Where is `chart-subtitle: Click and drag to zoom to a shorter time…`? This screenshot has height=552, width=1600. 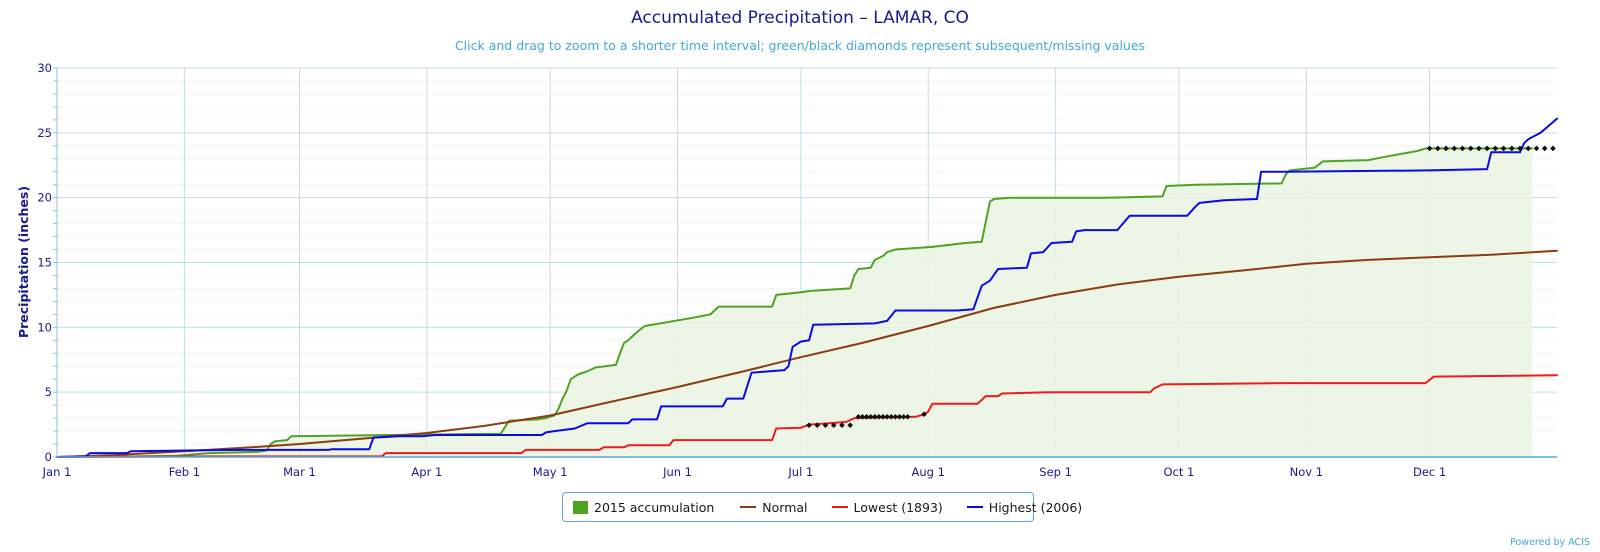
chart-subtitle: Click and drag to zoom to a shorter time… is located at coordinates (800, 45).